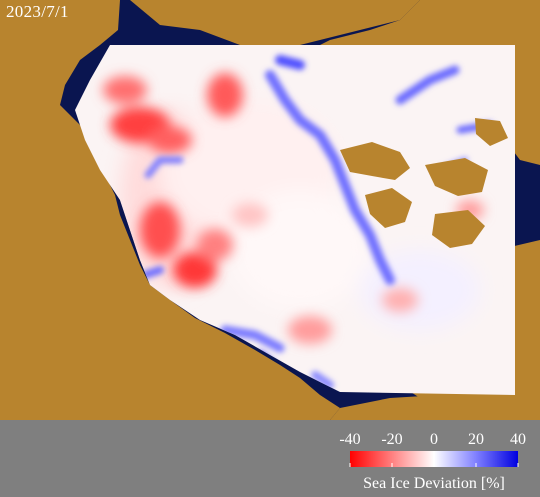  Describe the element at coordinates (518, 439) in the screenshot. I see `colorbar-tick-label: 40` at that location.